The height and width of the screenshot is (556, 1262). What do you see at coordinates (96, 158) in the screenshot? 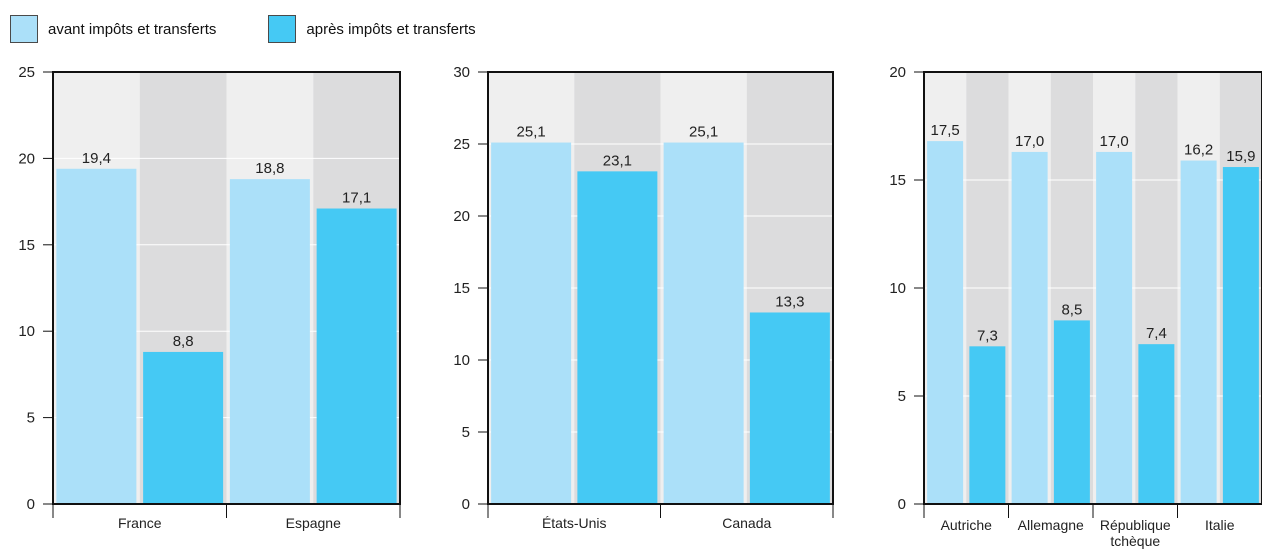
I see `chart1-data-label: 19,4` at bounding box center [96, 158].